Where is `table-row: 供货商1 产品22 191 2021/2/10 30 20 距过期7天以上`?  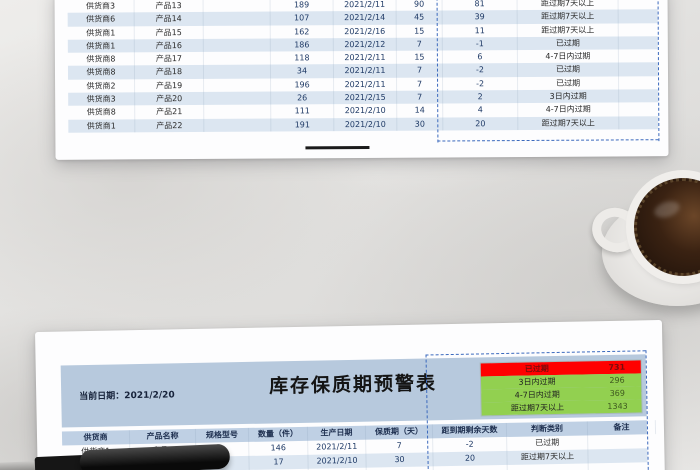 table-row: 供货商1 产品22 191 2021/2/10 30 20 距过期7天以上 is located at coordinates (363, 124).